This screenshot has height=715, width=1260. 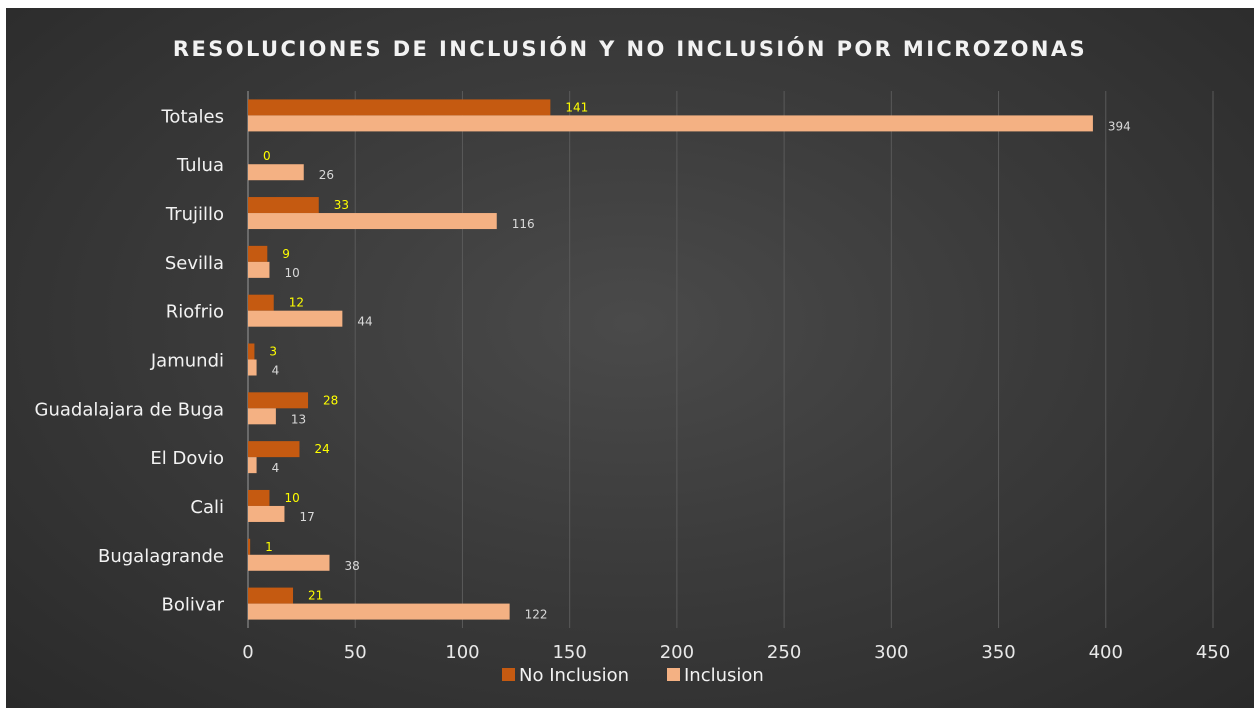 I want to click on x-tick-label: 0, so click(x=247, y=652).